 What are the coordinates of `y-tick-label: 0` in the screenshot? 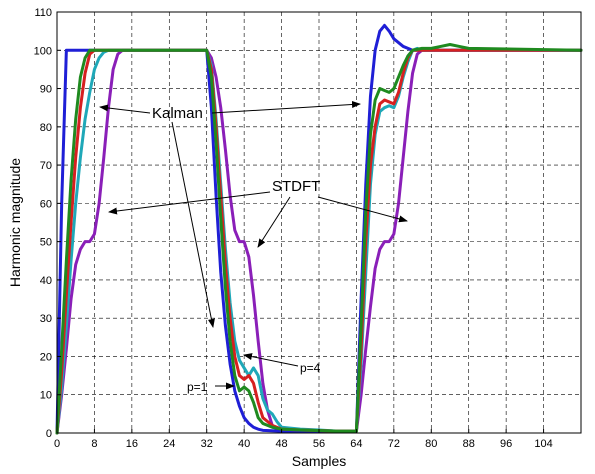 It's located at (49, 434).